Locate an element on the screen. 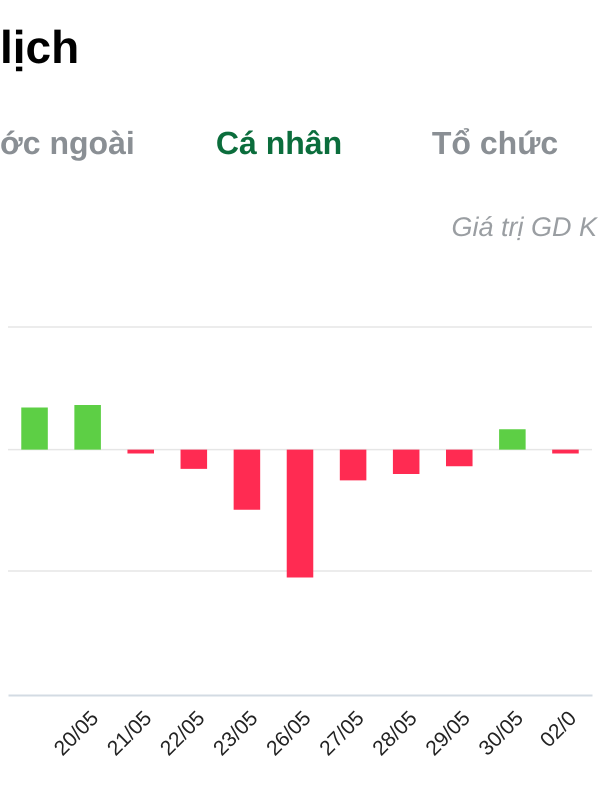 This screenshot has width=600, height=800. x-tick-label: 02/0 is located at coordinates (559, 729).